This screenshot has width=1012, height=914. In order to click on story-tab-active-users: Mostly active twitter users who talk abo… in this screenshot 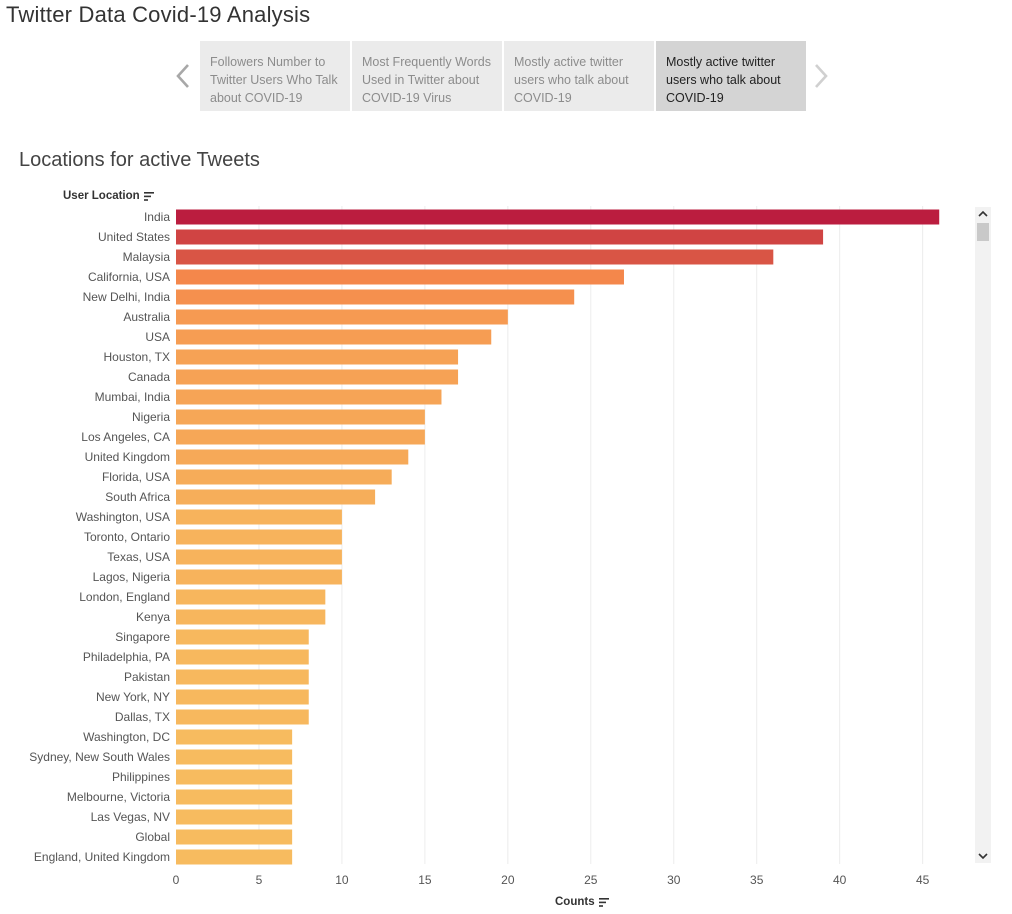, I will do `click(579, 76)`.